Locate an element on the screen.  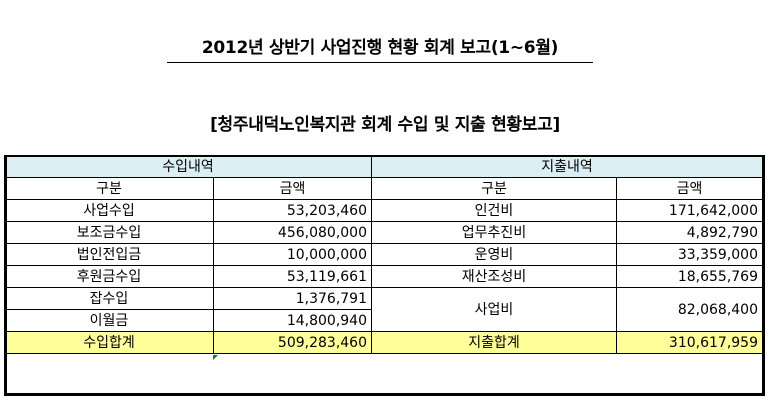
income-section-header: 수입내역 is located at coordinates (188, 166).